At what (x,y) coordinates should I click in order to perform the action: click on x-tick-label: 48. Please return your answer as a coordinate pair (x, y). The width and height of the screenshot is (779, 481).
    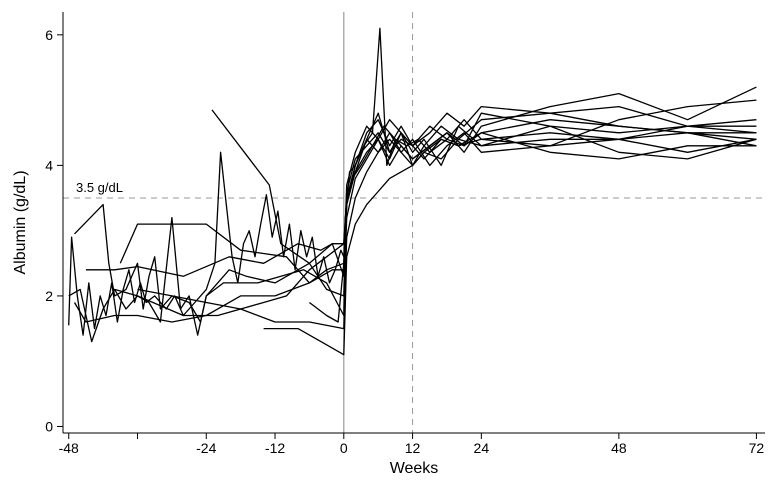
    Looking at the image, I should click on (619, 448).